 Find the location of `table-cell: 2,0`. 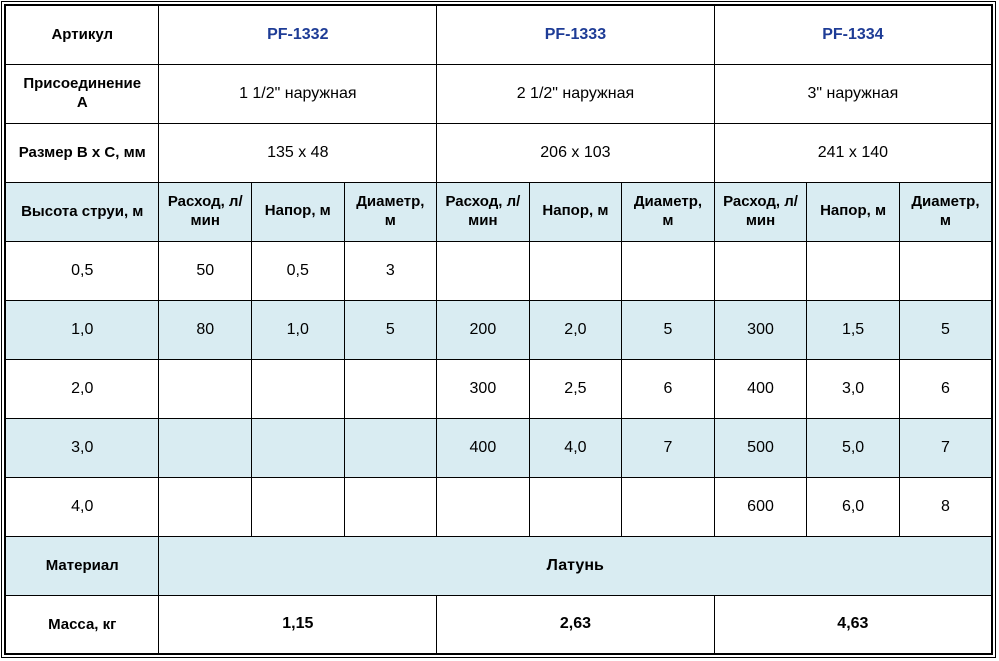

table-cell: 2,0 is located at coordinates (575, 329).